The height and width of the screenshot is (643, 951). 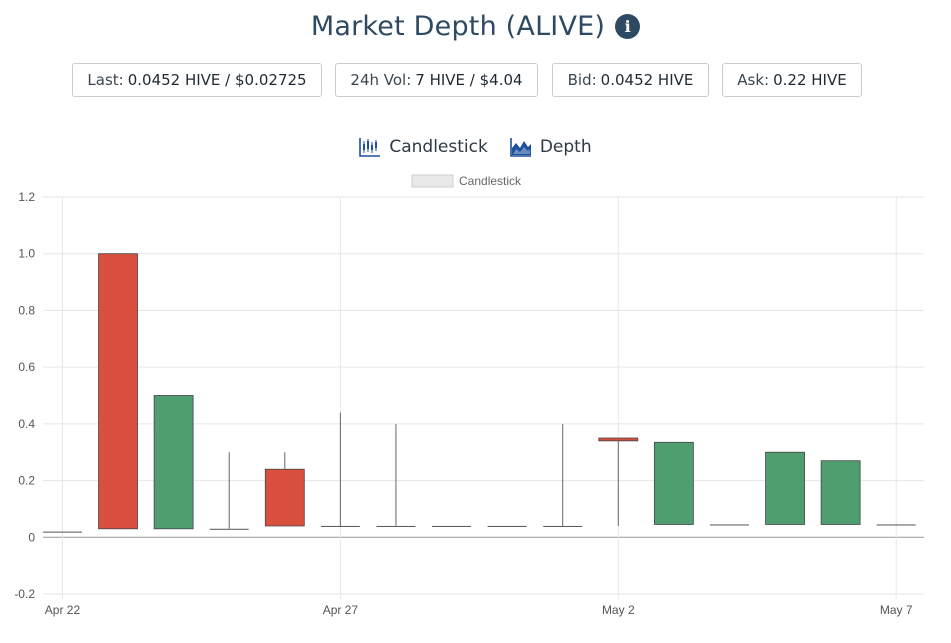 What do you see at coordinates (458, 26) in the screenshot?
I see `page-title: Market Depth (ALIVE)` at bounding box center [458, 26].